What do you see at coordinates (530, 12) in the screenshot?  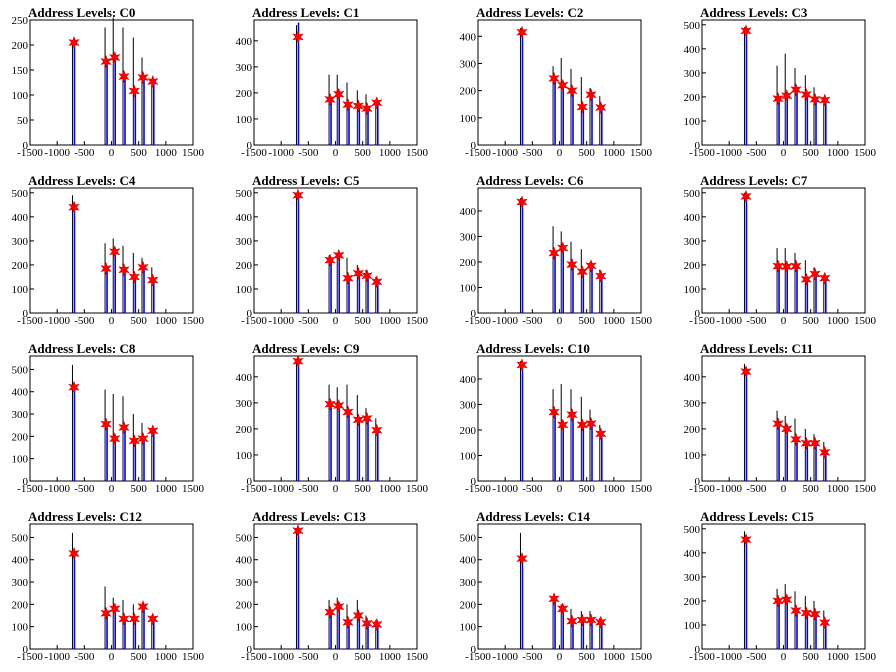 I see `chart-title: Address Levels: C2` at bounding box center [530, 12].